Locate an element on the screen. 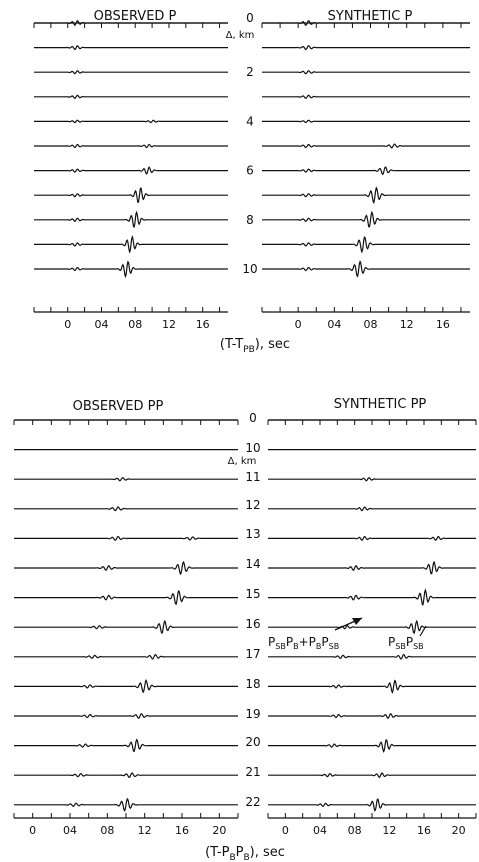 The image size is (479, 862). p-time-axis-label: (T-TPB), sec is located at coordinates (255, 346).